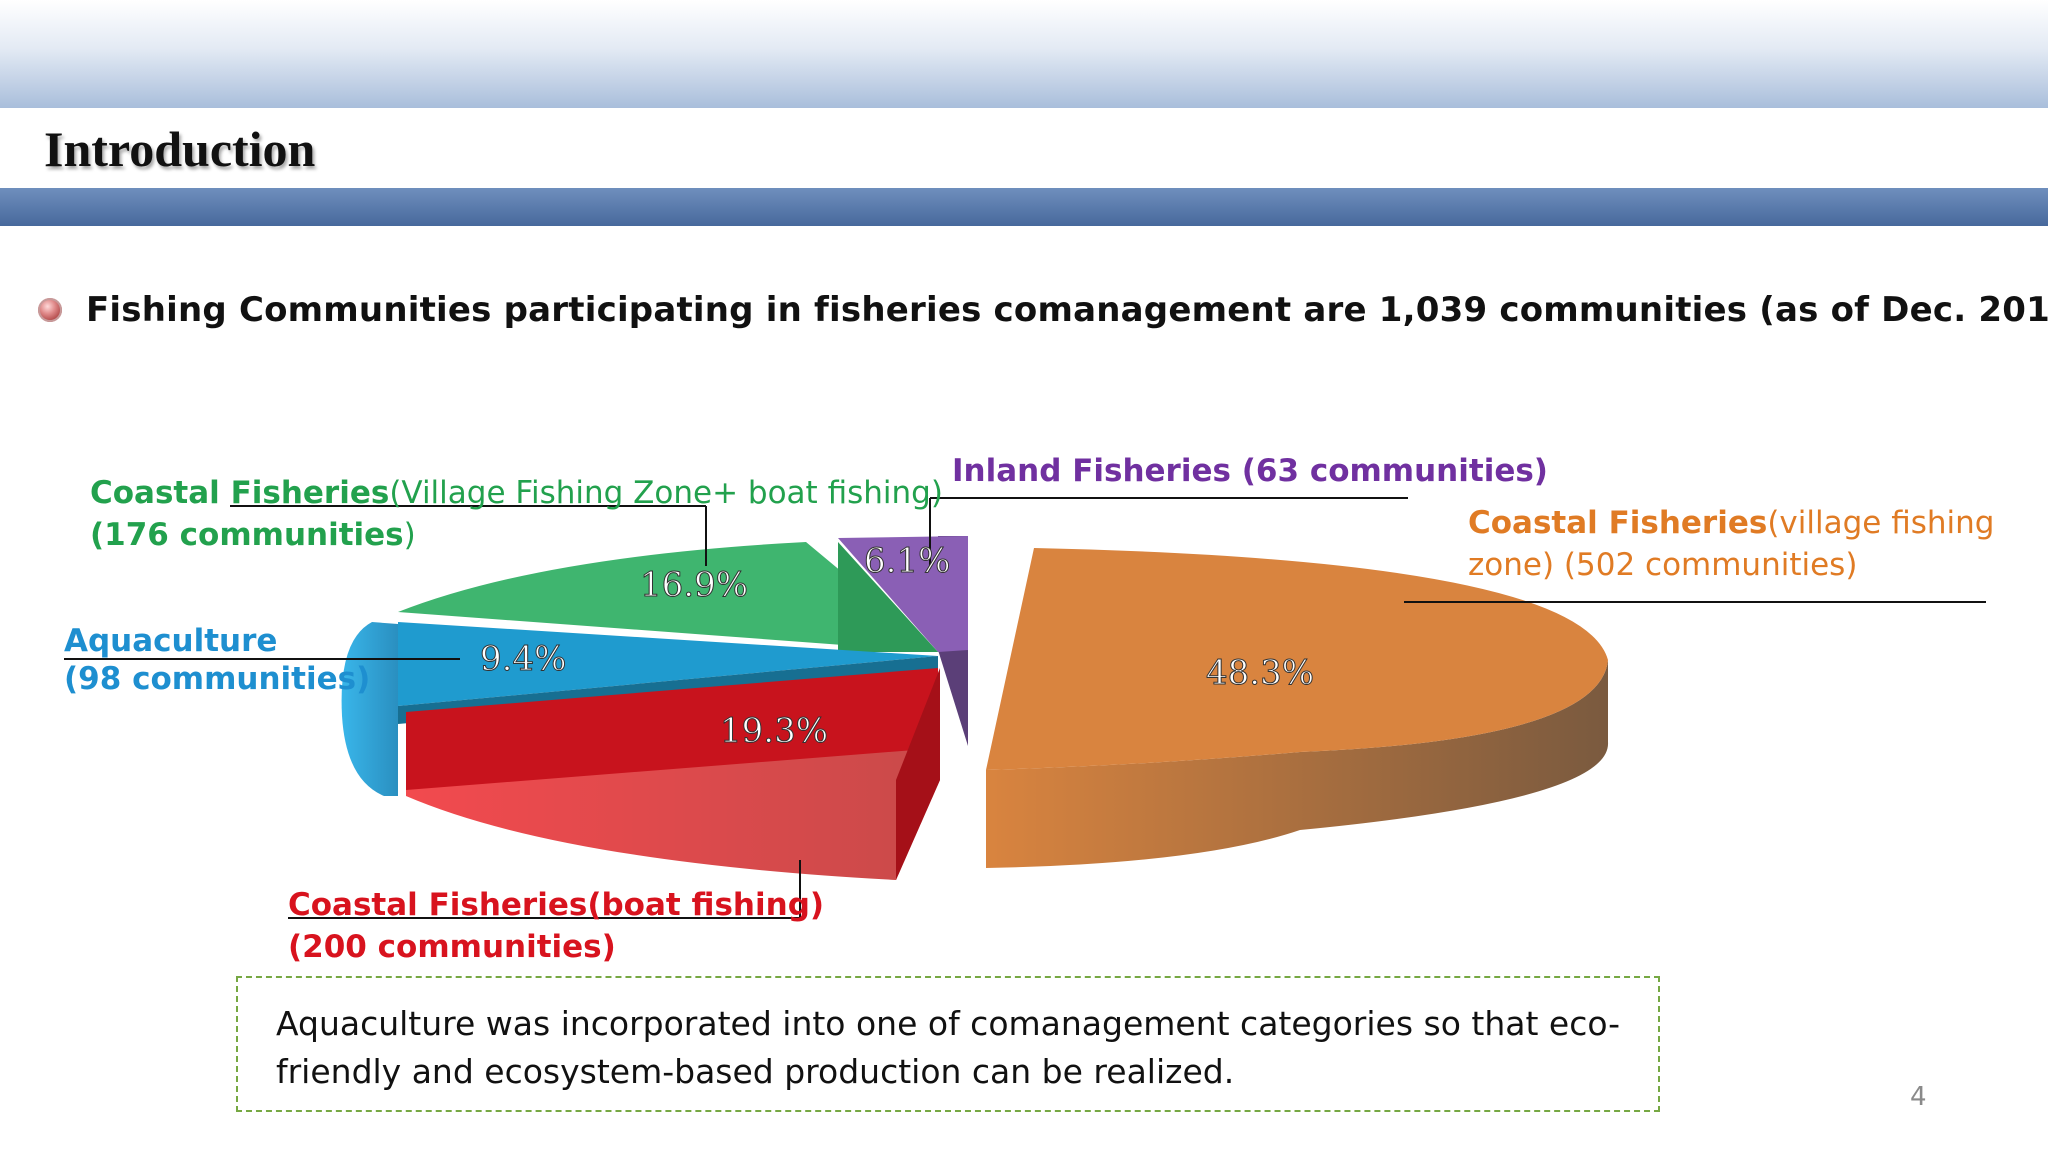 This screenshot has width=2048, height=1152. I want to click on slice-coastal-village-zone-side, so click(1297, 764).